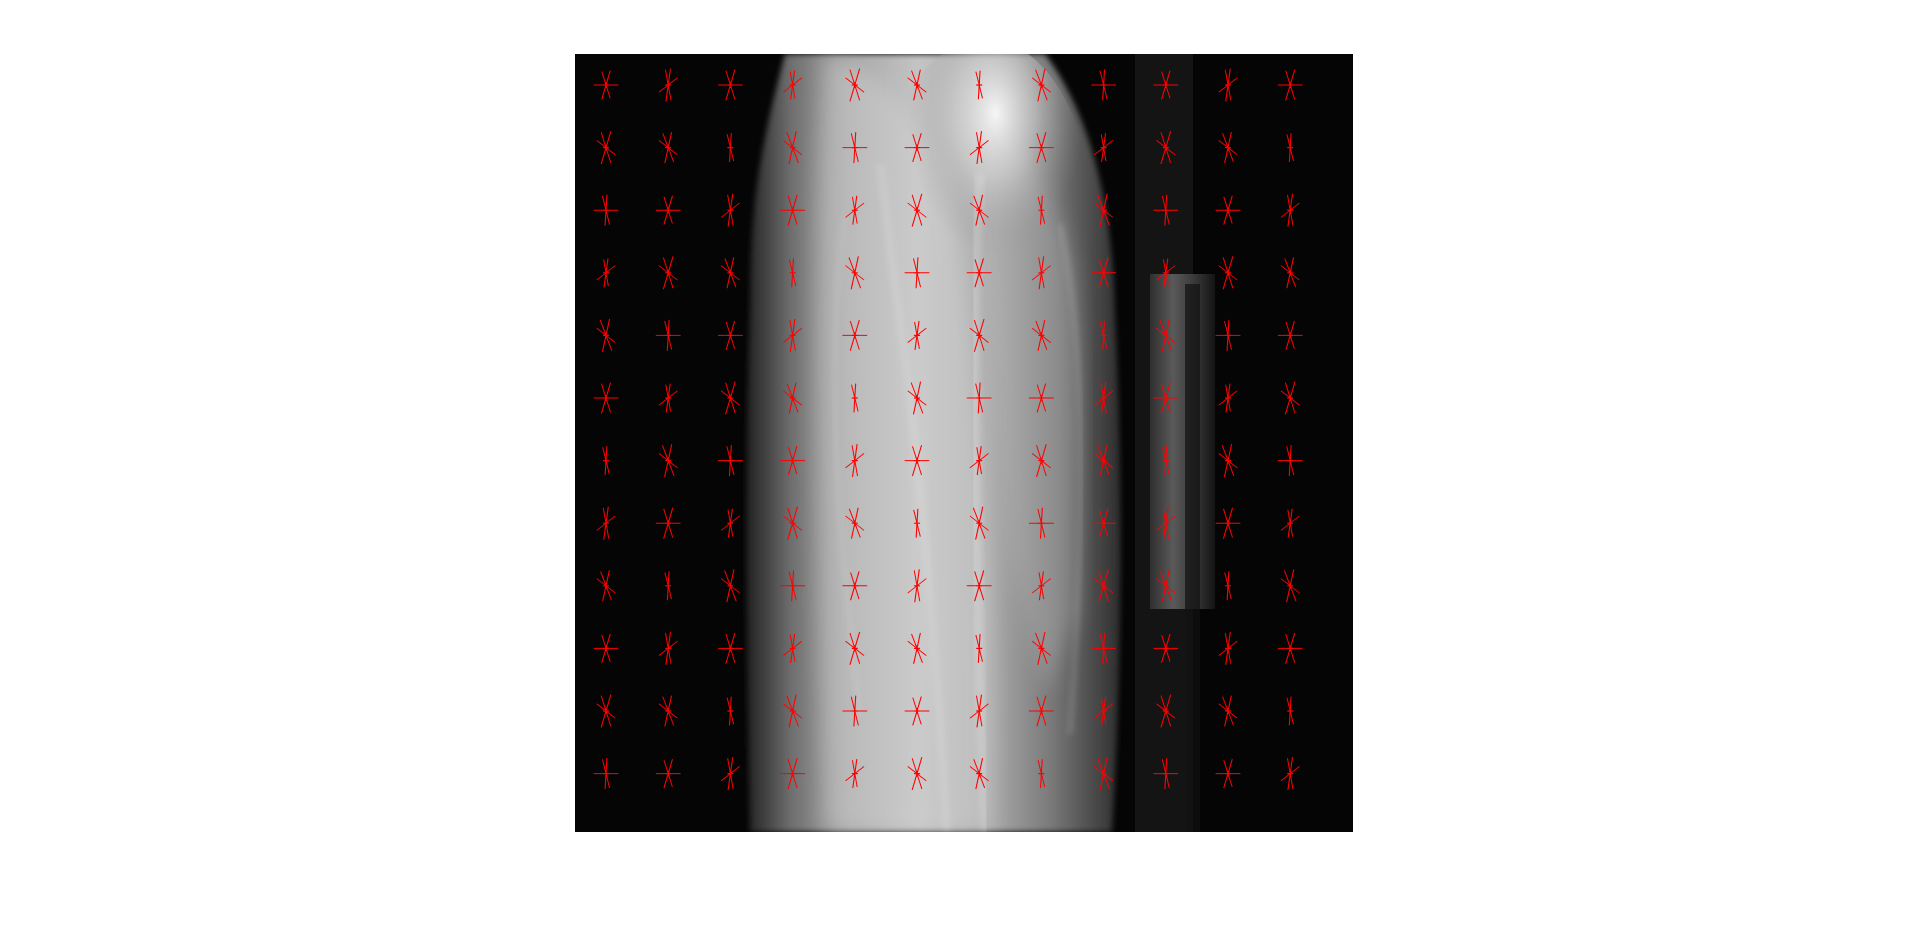 The width and height of the screenshot is (1920, 950). What do you see at coordinates (1192, 558) in the screenshot?
I see `right-dark-column` at bounding box center [1192, 558].